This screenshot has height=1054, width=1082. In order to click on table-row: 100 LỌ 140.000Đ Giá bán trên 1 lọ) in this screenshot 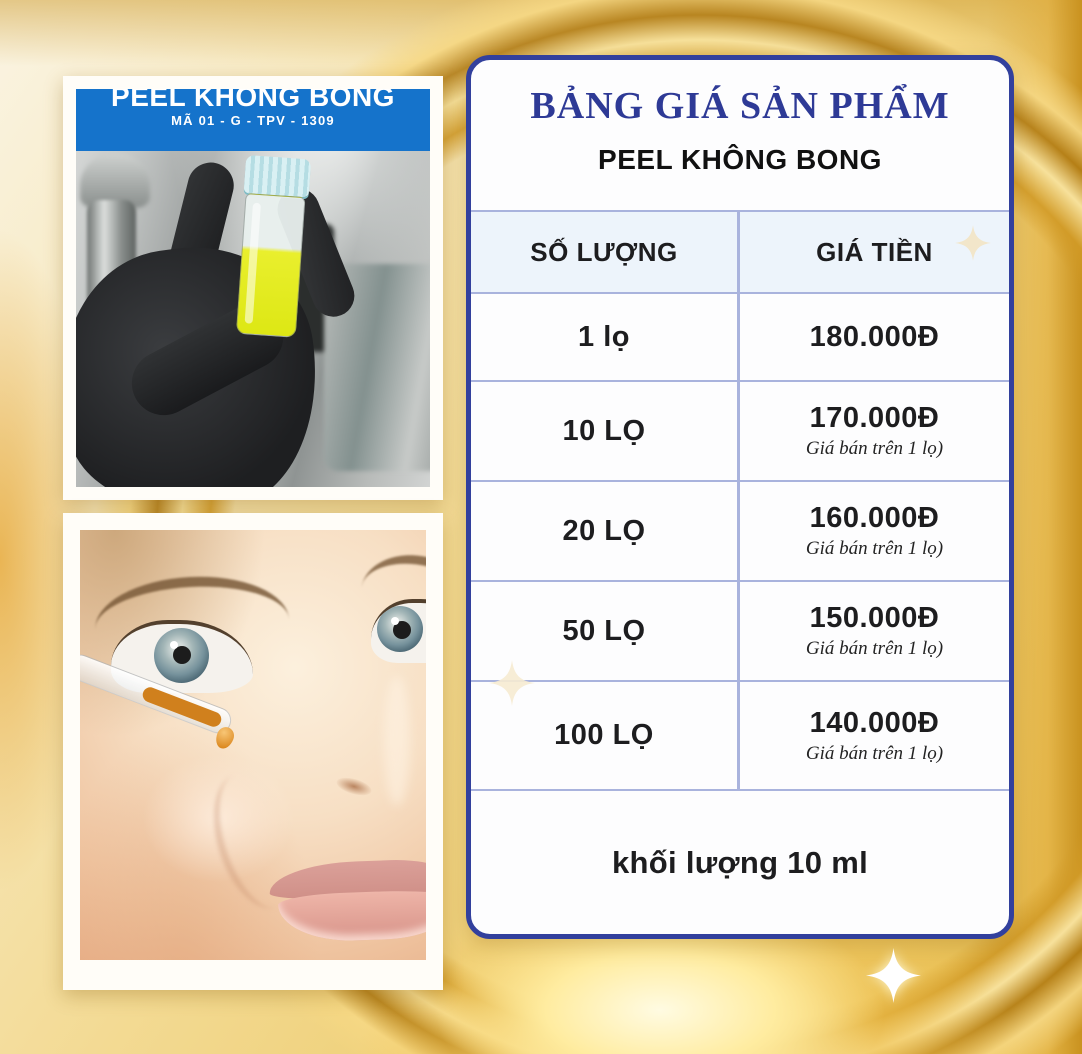, I will do `click(740, 736)`.